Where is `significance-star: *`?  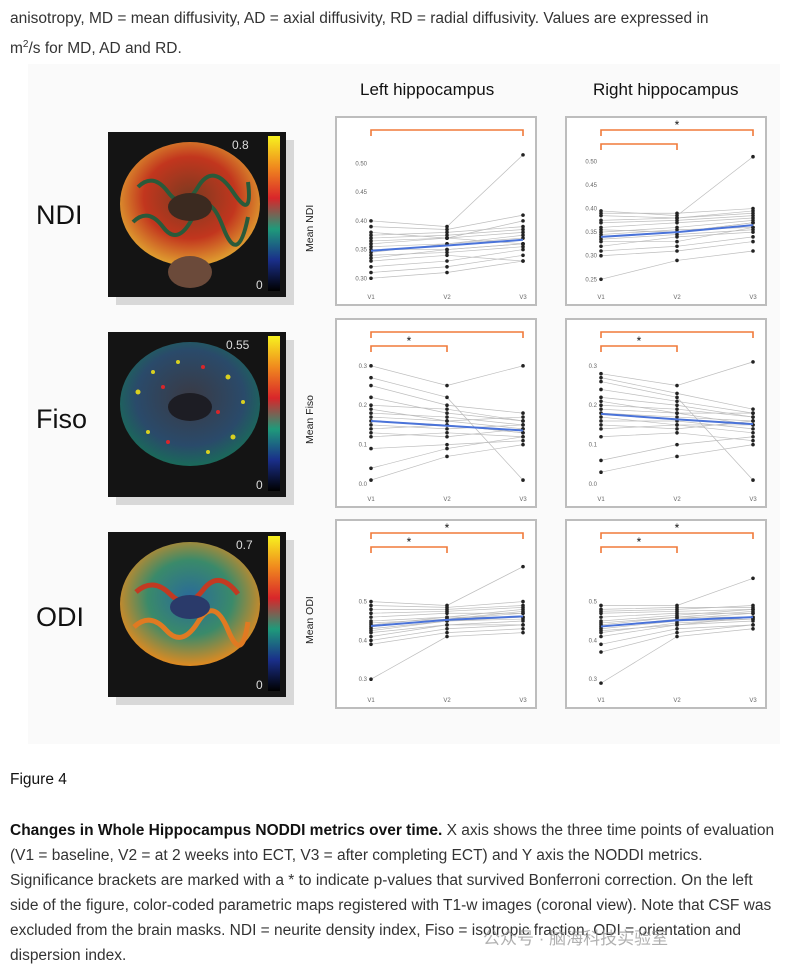
significance-star: * is located at coordinates (677, 528).